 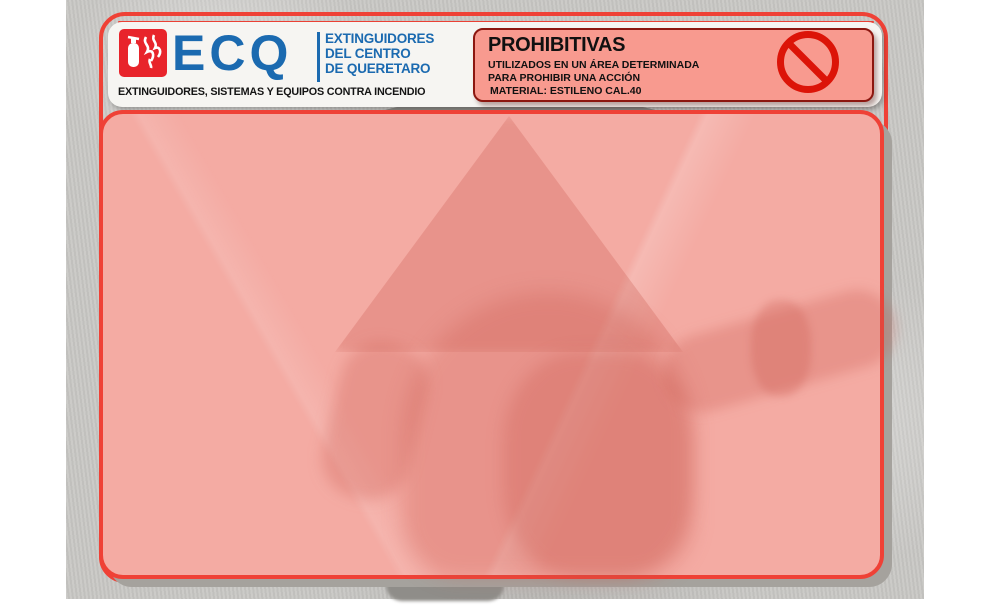 What do you see at coordinates (380, 38) in the screenshot?
I see `brand-name-line: EXTINGUIDORES` at bounding box center [380, 38].